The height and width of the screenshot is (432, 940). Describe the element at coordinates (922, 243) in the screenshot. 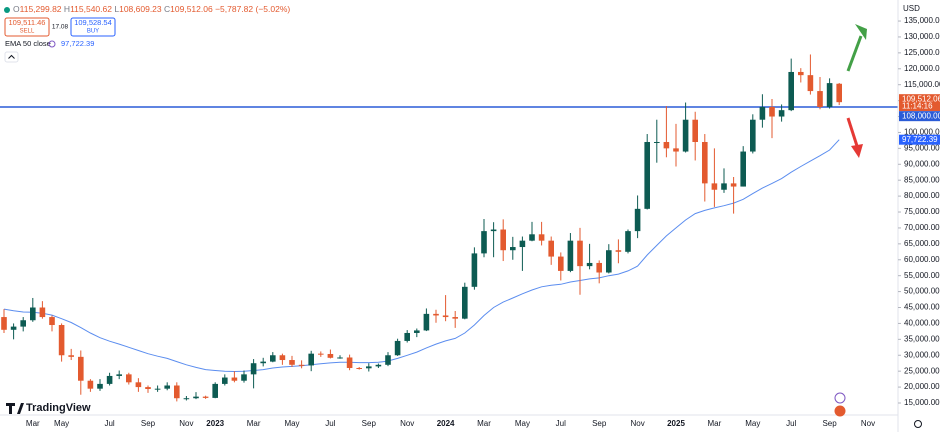

I see `y-tick-label: 65,000.00` at that location.